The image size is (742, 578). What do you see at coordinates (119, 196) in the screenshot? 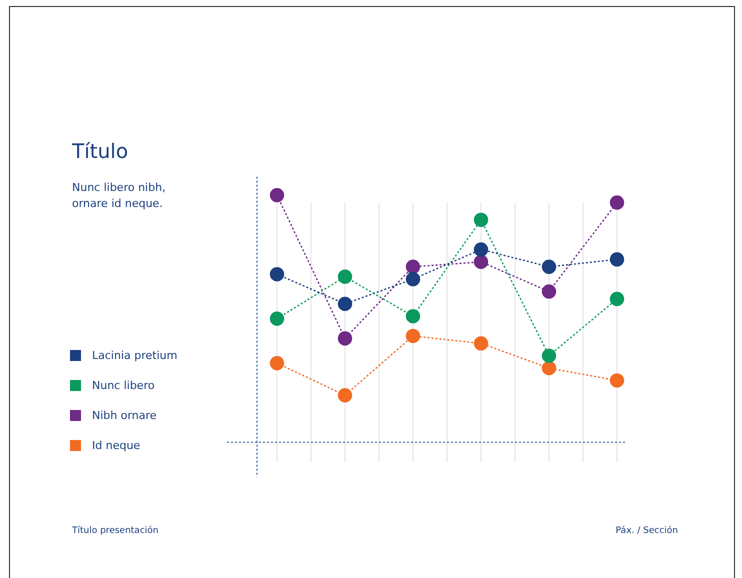
I see `text: Nunc libero nibh, ornare id neque.` at bounding box center [119, 196].